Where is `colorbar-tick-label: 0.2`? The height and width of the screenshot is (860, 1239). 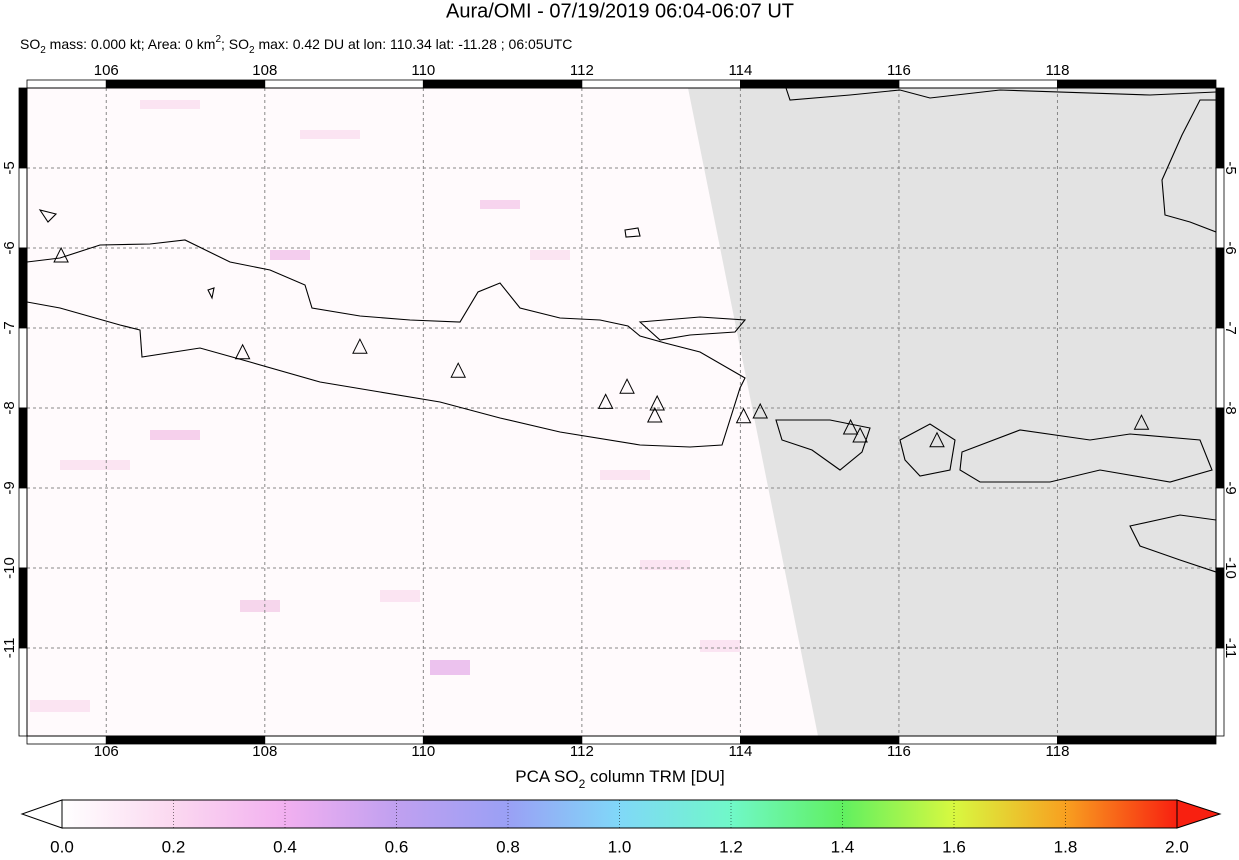 colorbar-tick-label: 0.2 is located at coordinates (174, 846).